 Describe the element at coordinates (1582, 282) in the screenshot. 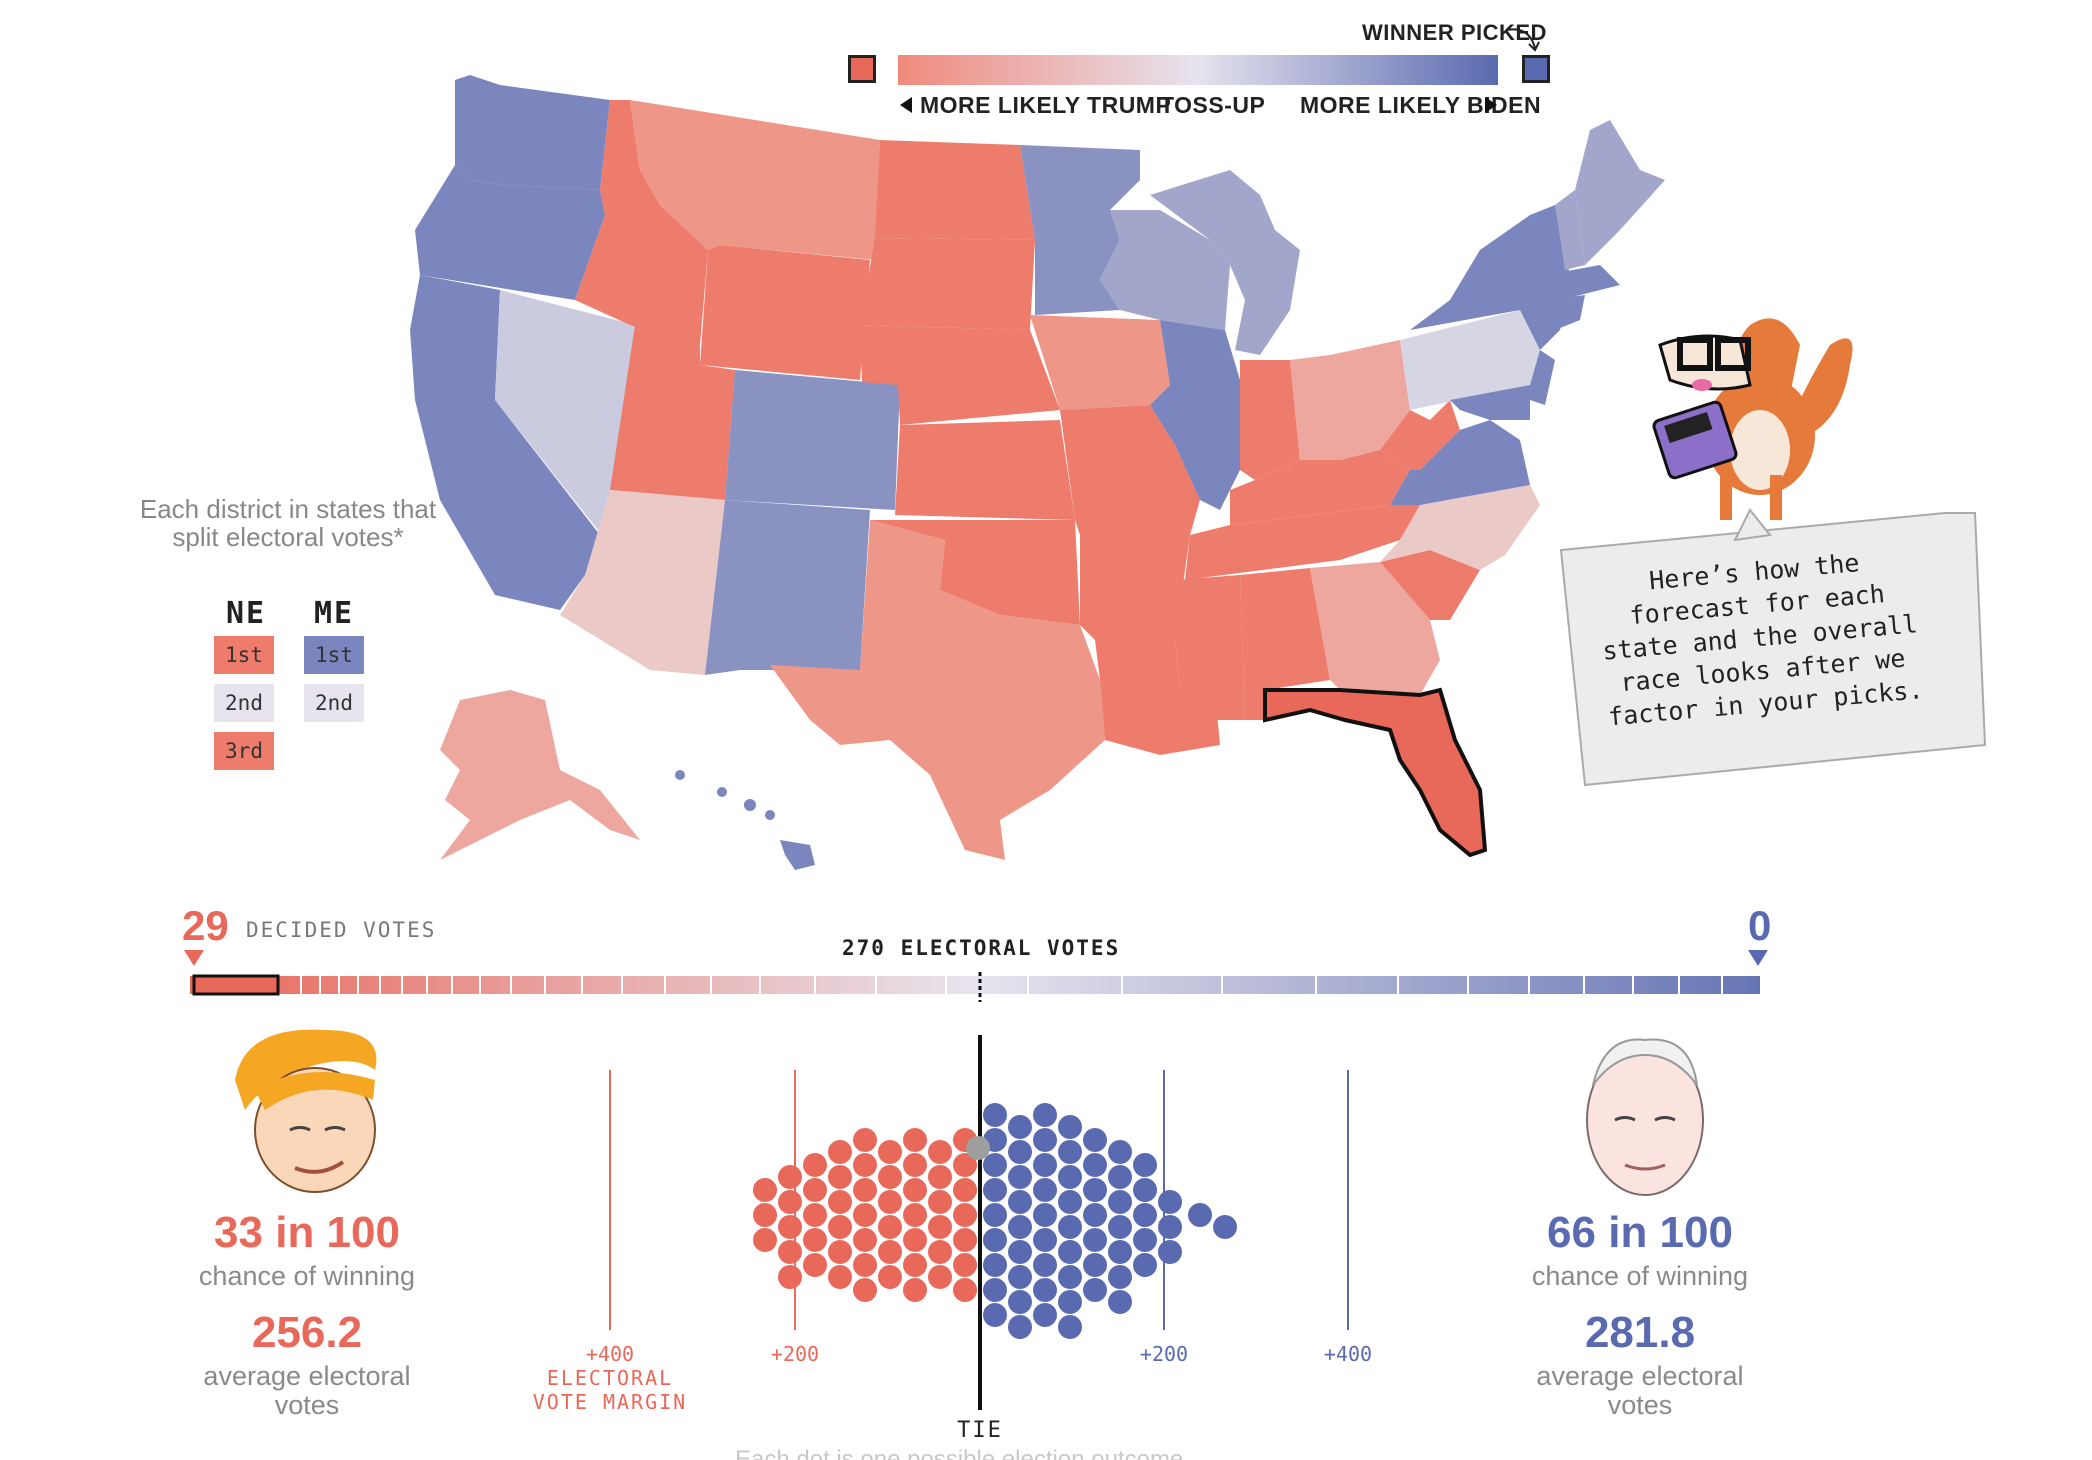

I see `state-ma` at that location.